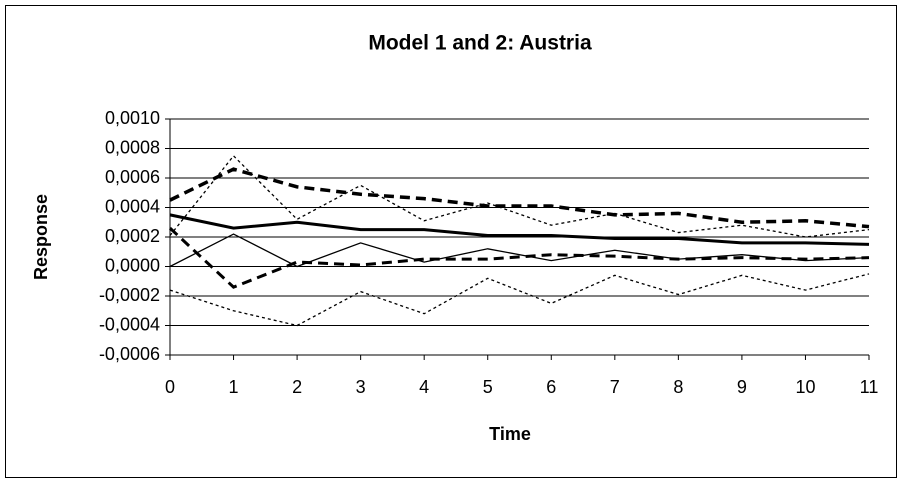  Describe the element at coordinates (129, 295) in the screenshot. I see `y-tick-label: -0,0002` at that location.